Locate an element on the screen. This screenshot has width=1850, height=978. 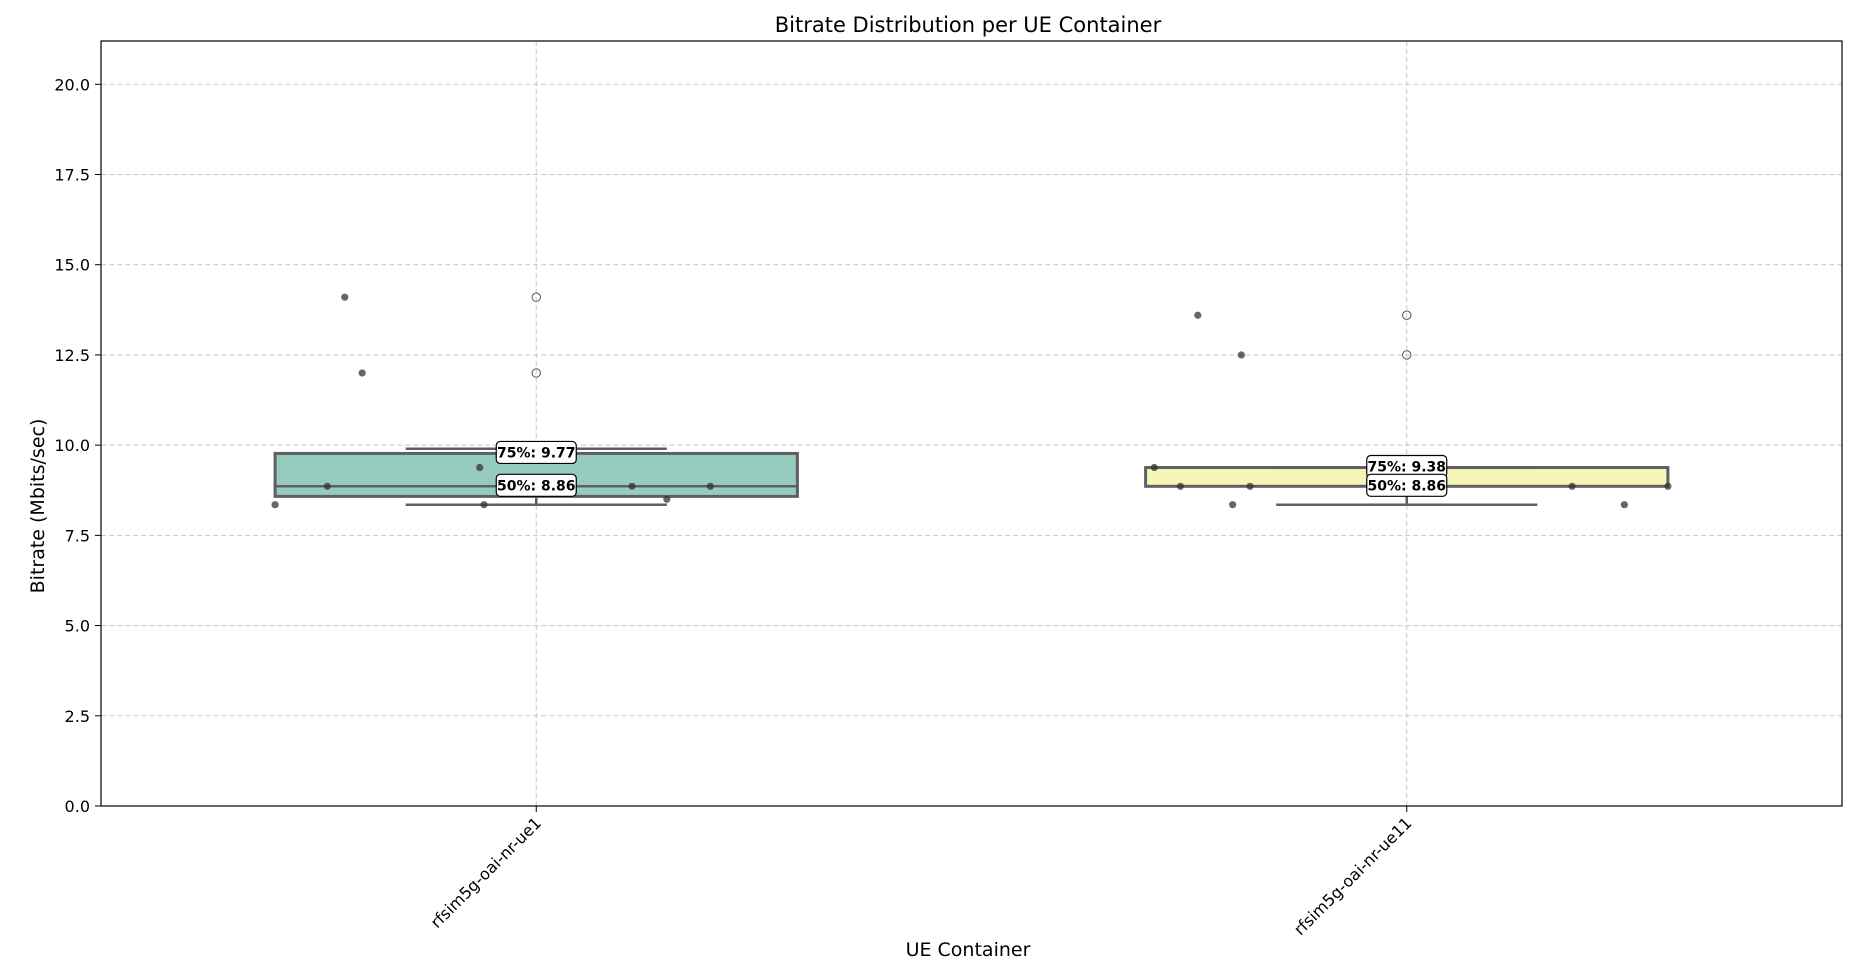
chart-title: Bitrate Distribution per UE Container is located at coordinates (968, 25).